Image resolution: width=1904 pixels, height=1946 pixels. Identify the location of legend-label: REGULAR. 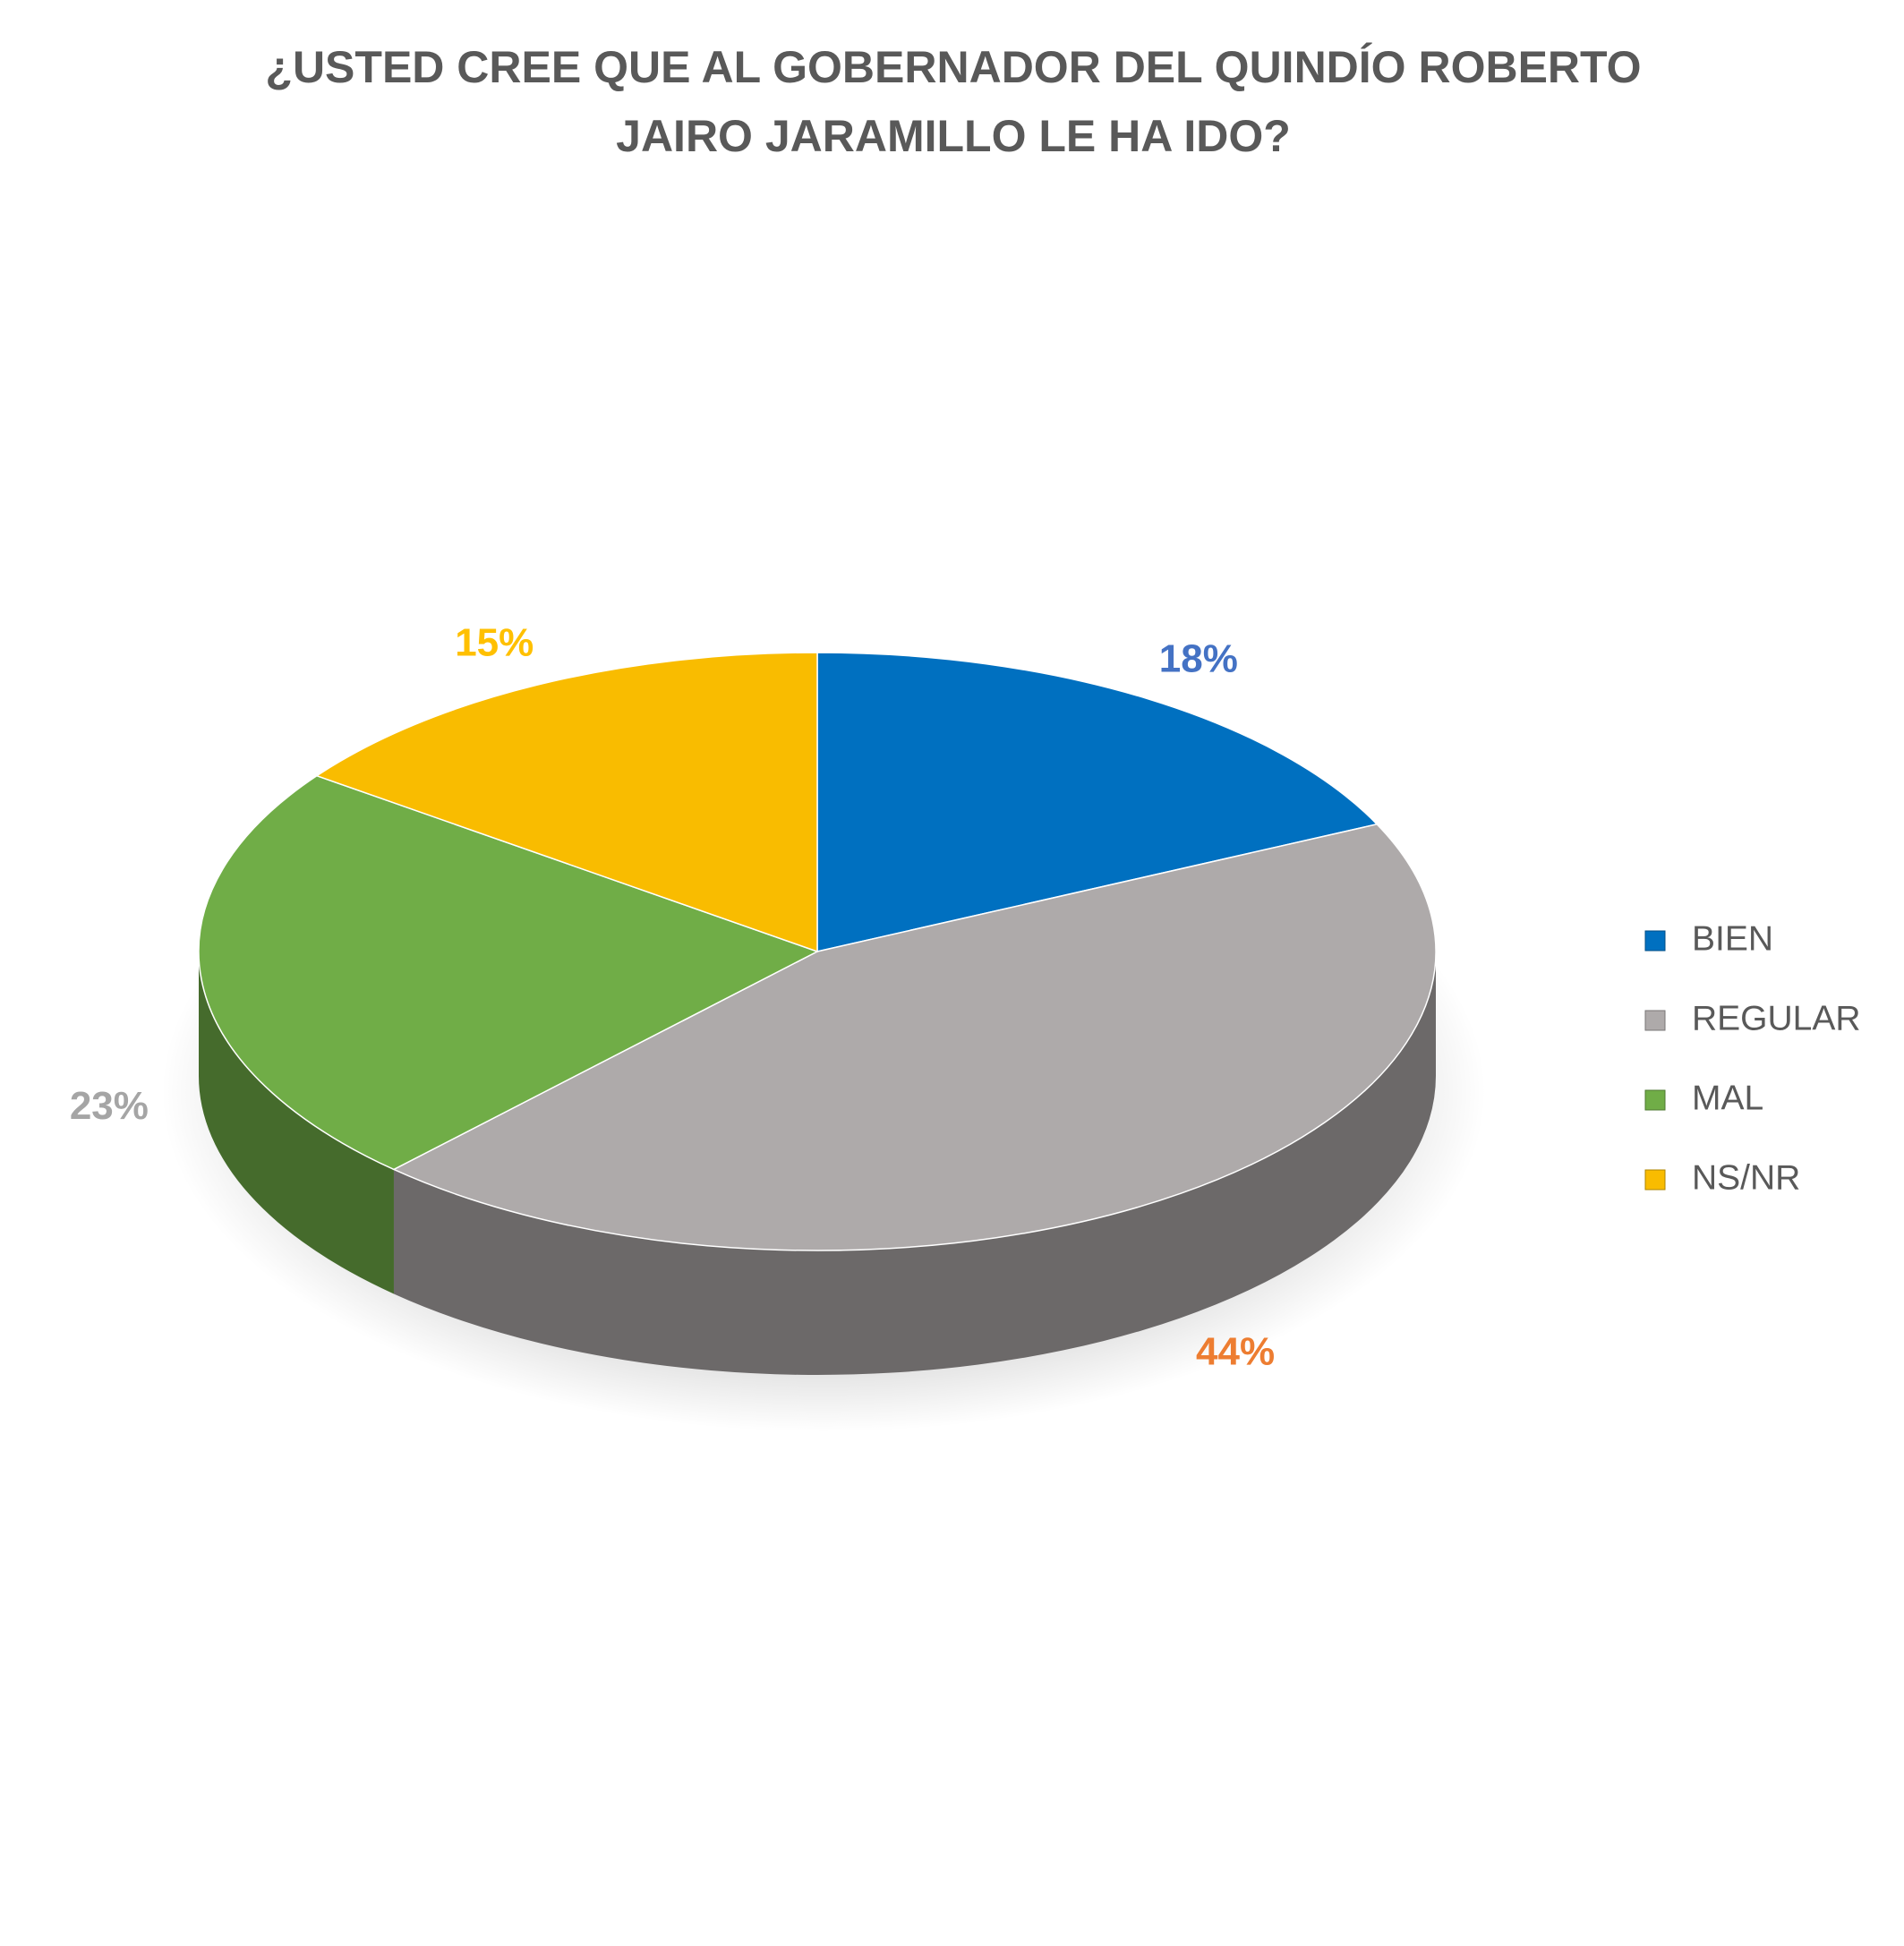
(1777, 1018).